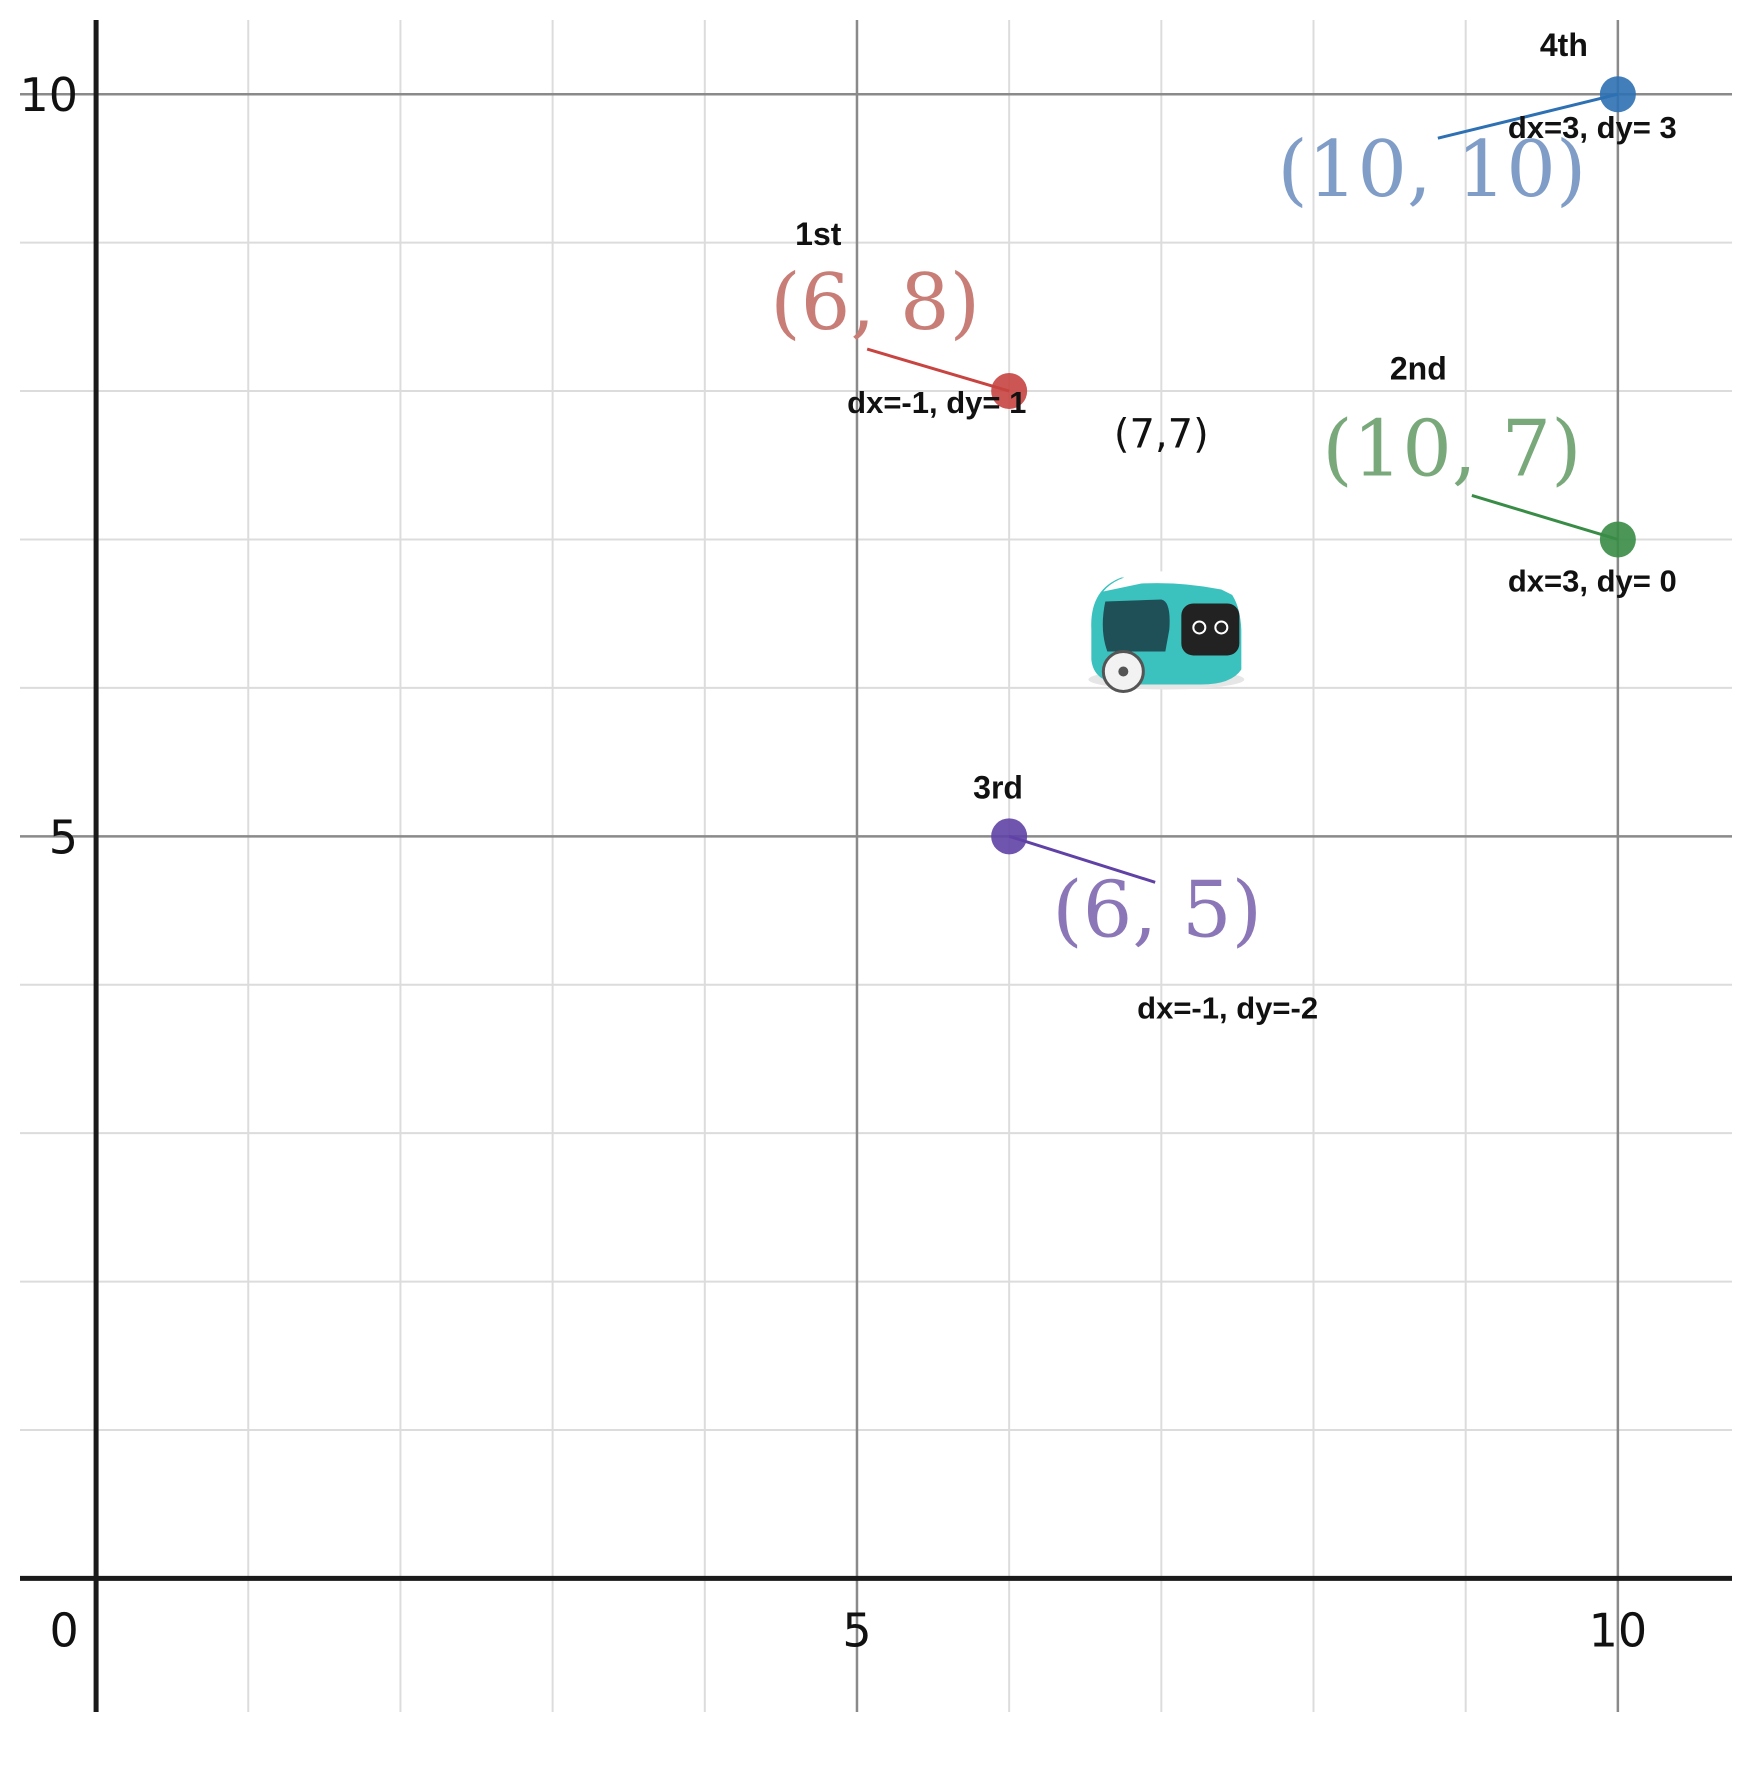  What do you see at coordinates (1564, 45) in the screenshot?
I see `order-label: 4th` at bounding box center [1564, 45].